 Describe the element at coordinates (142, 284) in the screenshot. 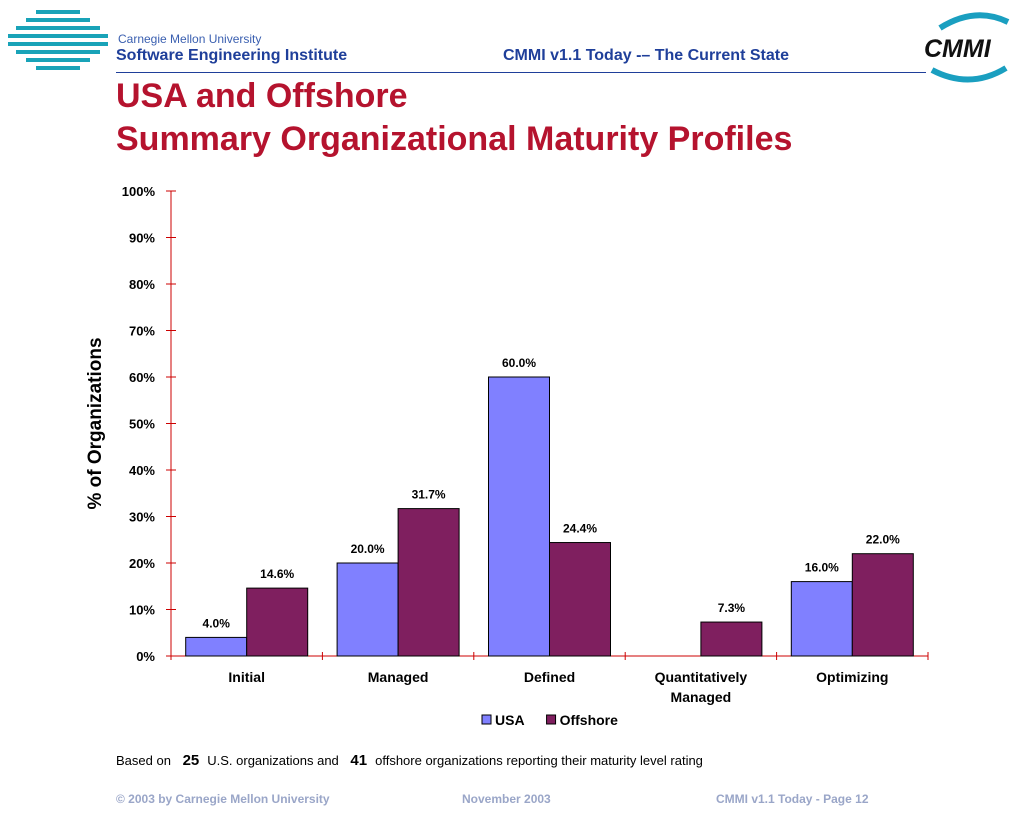

I see `y-tick-label: 80%` at that location.